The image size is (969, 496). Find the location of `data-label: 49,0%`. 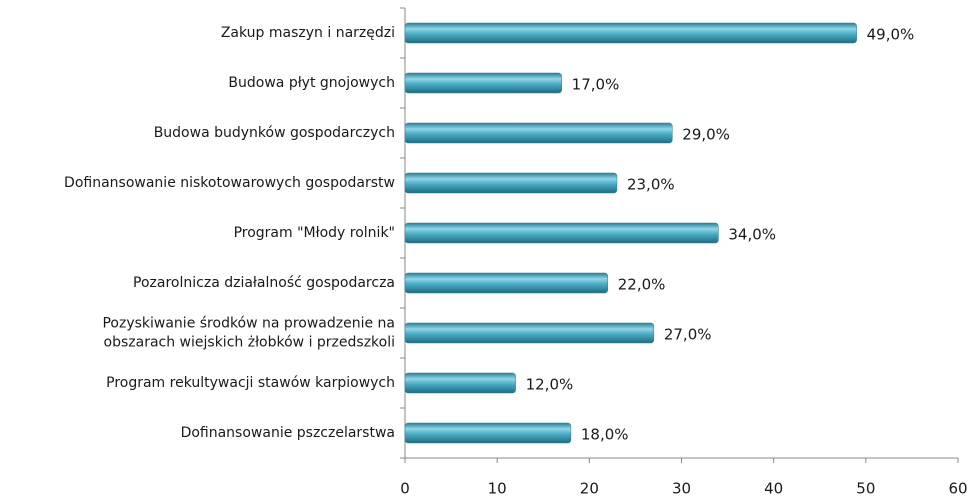

data-label: 49,0% is located at coordinates (891, 35).